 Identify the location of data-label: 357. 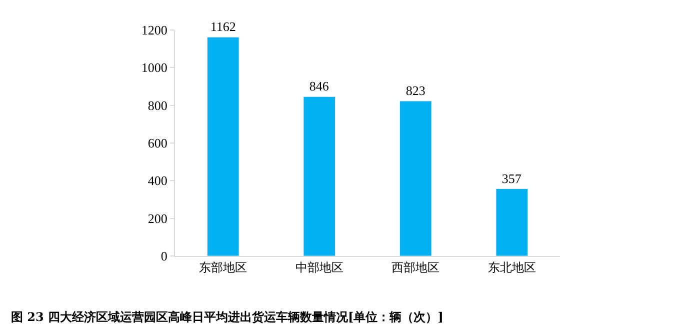
(512, 178).